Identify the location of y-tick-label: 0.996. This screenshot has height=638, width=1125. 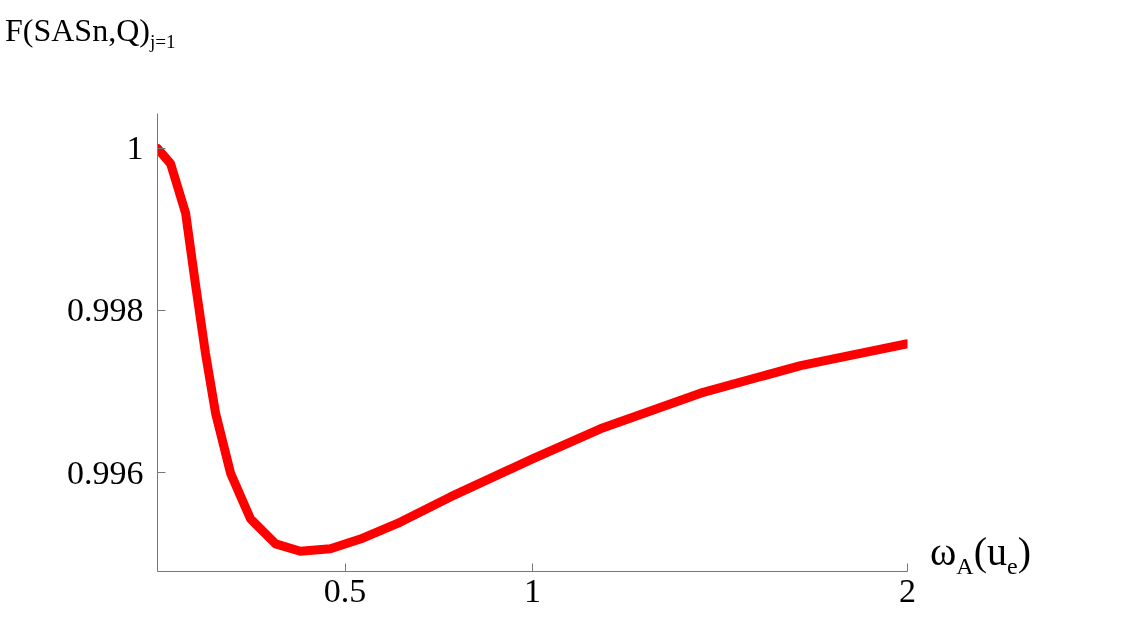
(105, 472).